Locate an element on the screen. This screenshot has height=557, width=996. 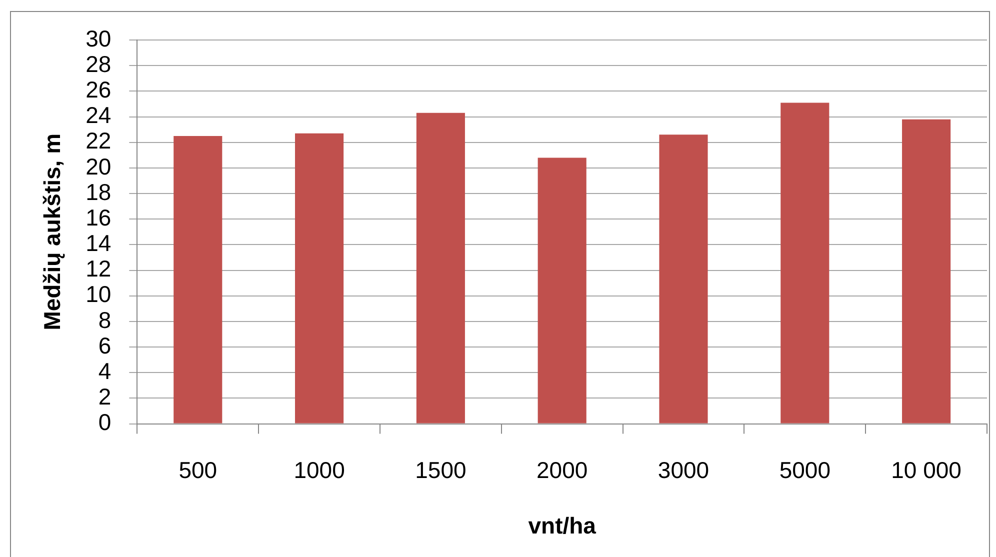
y-tick-label: 28 is located at coordinates (99, 63).